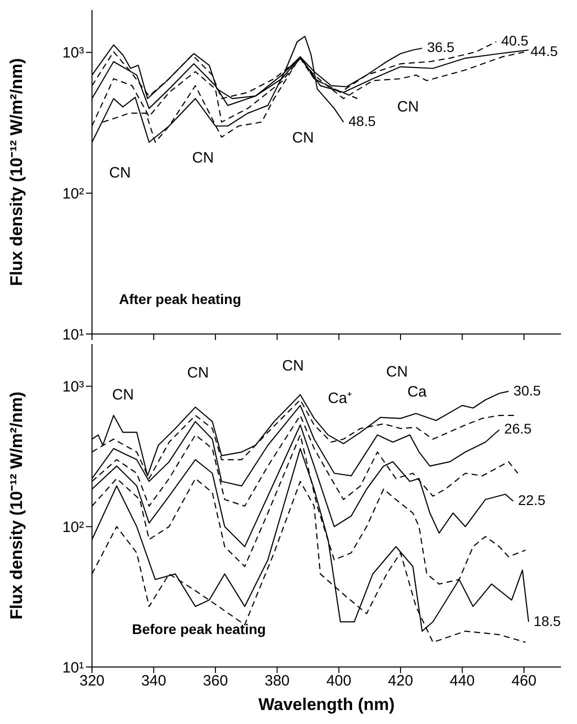  I want to click on x-tick-label: 340, so click(153, 681).